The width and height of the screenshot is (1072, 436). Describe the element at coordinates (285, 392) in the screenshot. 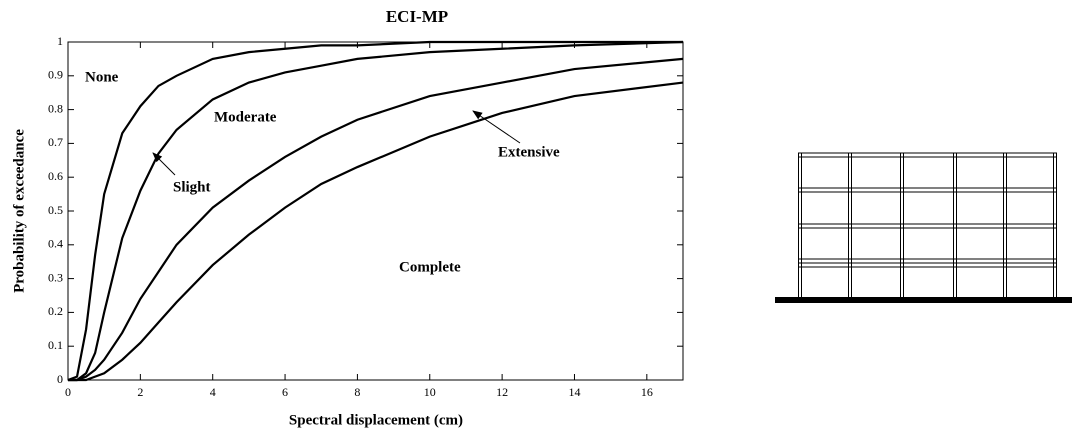

I see `x-tick-label: 6` at that location.